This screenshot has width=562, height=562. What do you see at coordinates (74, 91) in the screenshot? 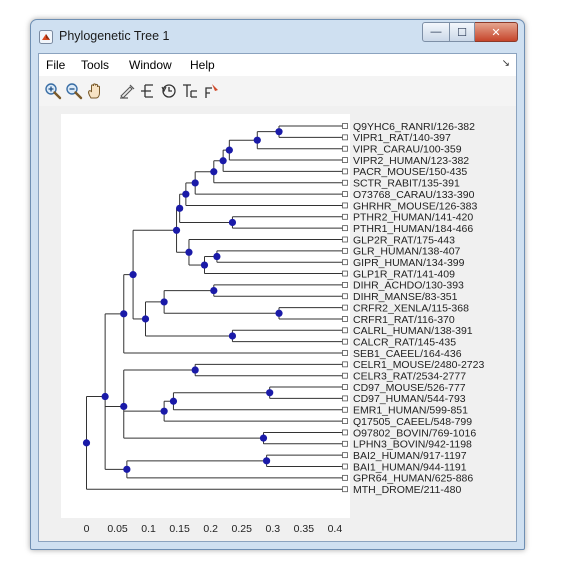
I see `zoom-out-icon` at bounding box center [74, 91].